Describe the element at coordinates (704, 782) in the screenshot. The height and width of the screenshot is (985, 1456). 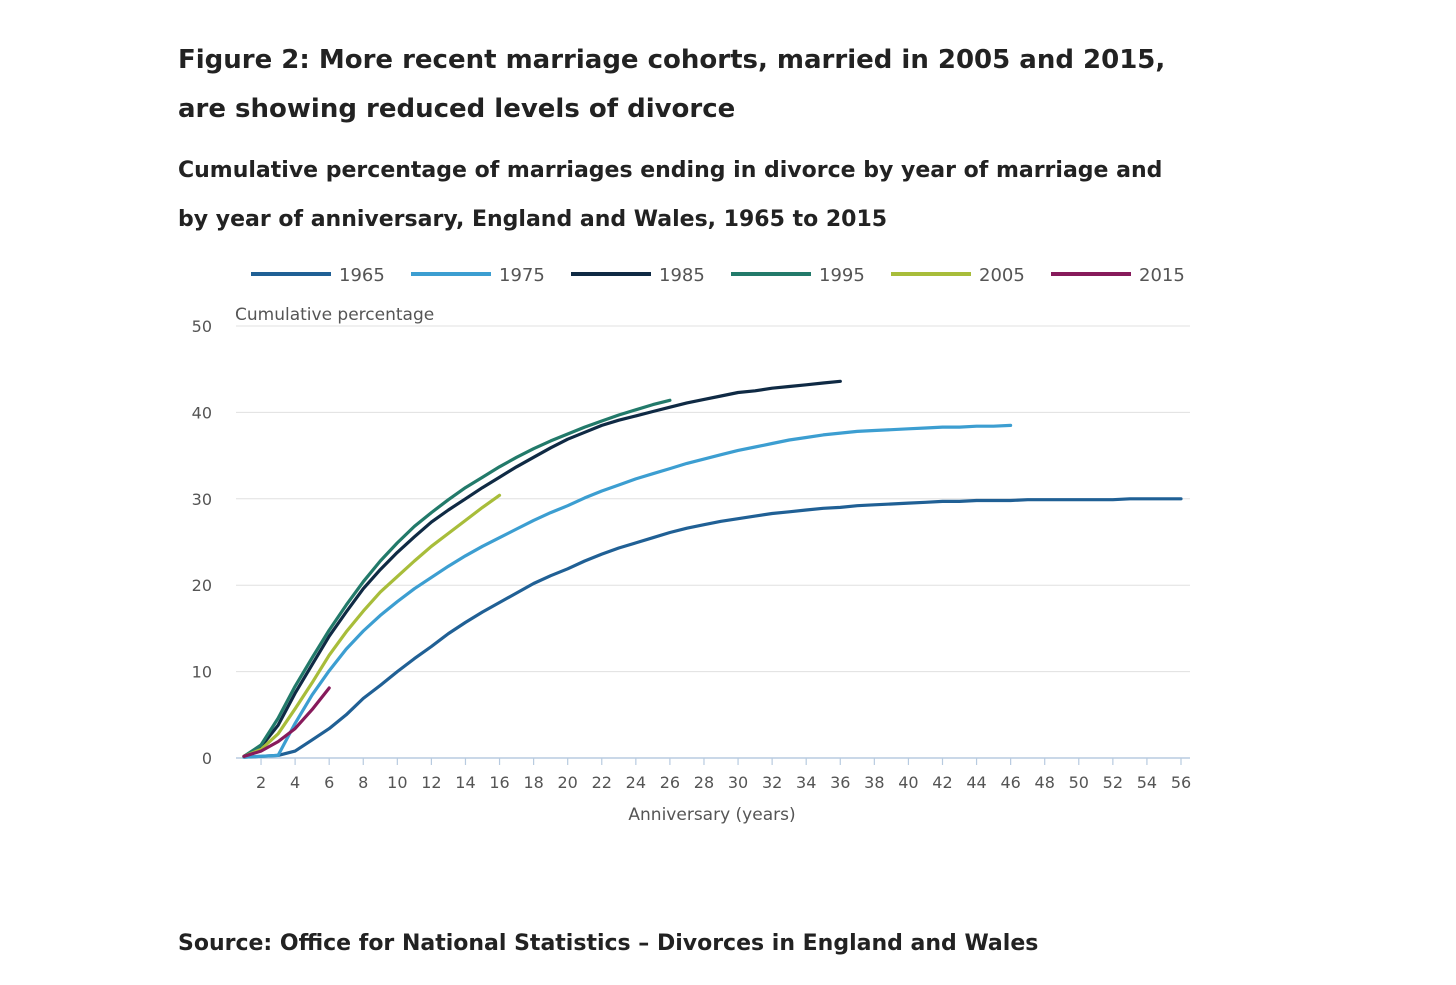
I see `x-tick-label: 28` at that location.